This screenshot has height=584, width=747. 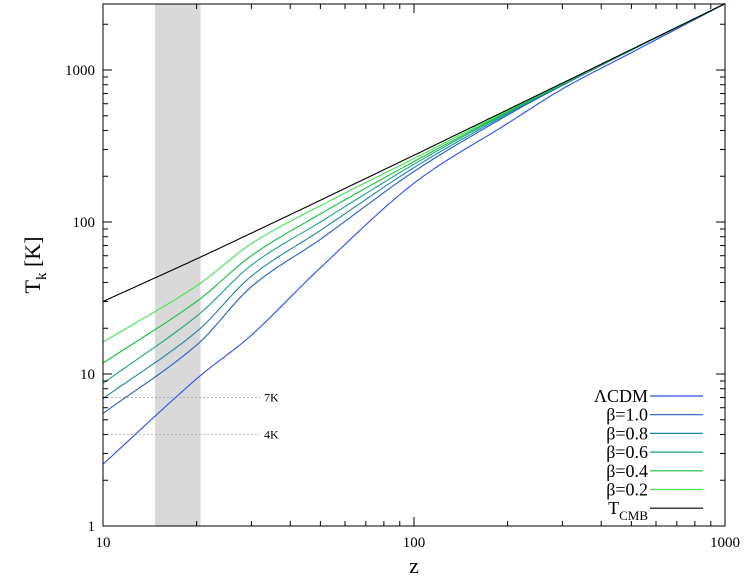 What do you see at coordinates (84, 223) in the screenshot?
I see `y-tick-label: 100` at bounding box center [84, 223].